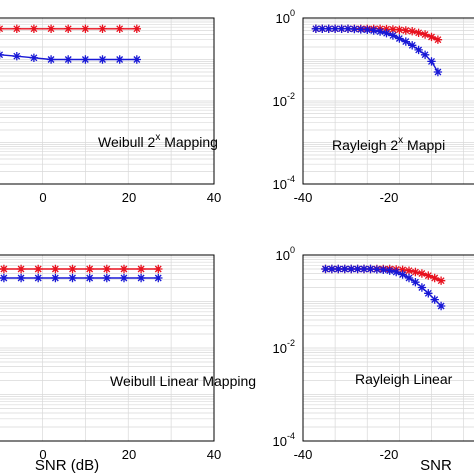 Image resolution: width=474 pixels, height=474 pixels. I want to click on y-tick-label: 10⁰, so click(285, 254).